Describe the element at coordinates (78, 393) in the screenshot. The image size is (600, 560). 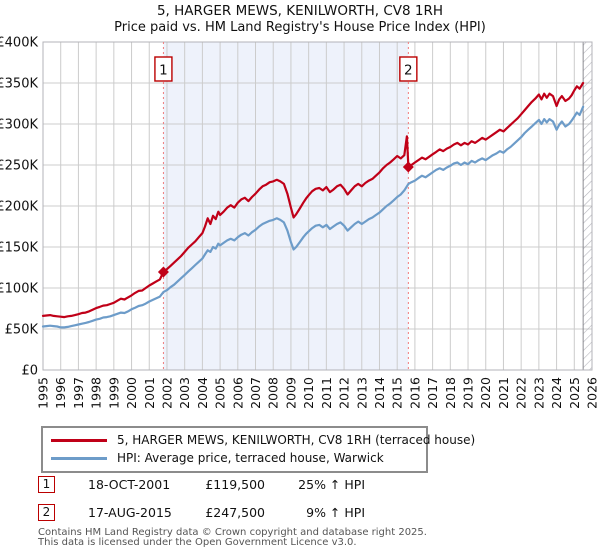
I see `svg-text: 1997` at that location.